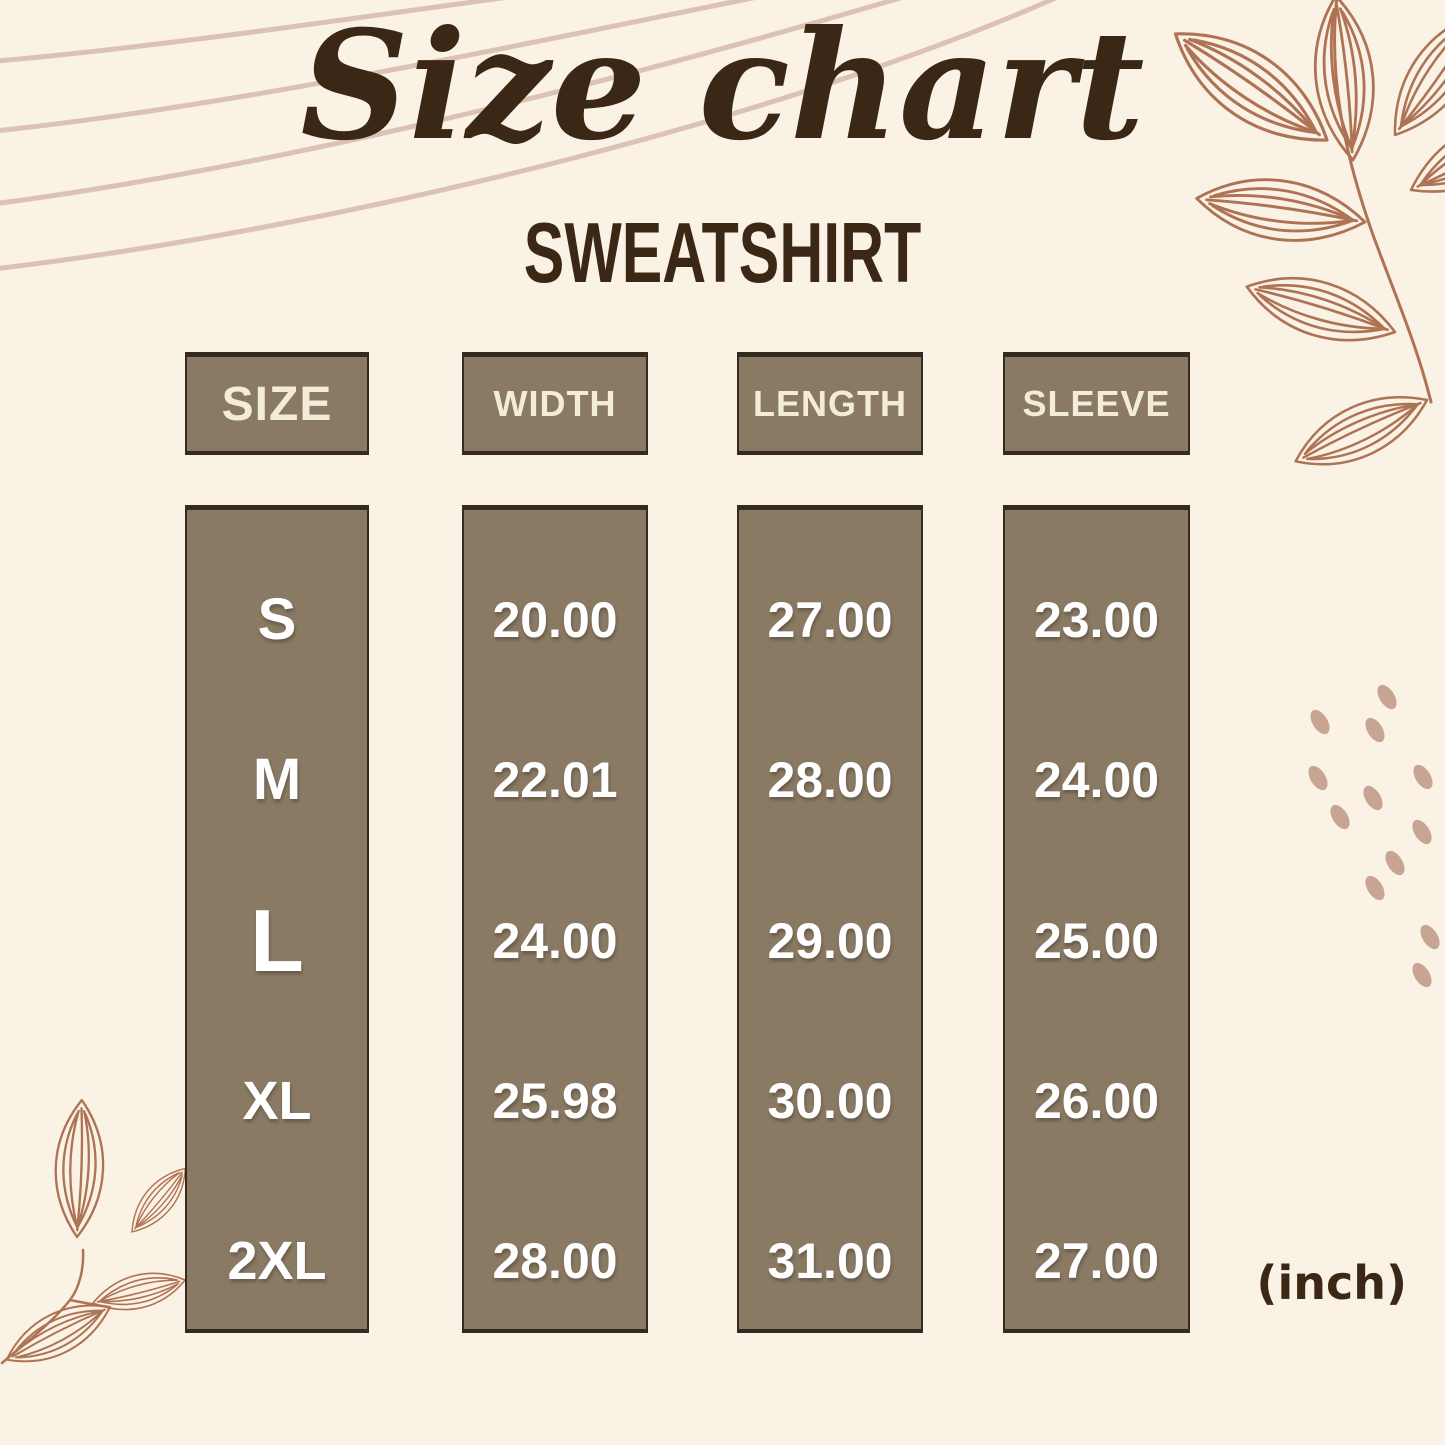 This screenshot has height=1445, width=1445. I want to click on length-value: 27.00, so click(830, 620).